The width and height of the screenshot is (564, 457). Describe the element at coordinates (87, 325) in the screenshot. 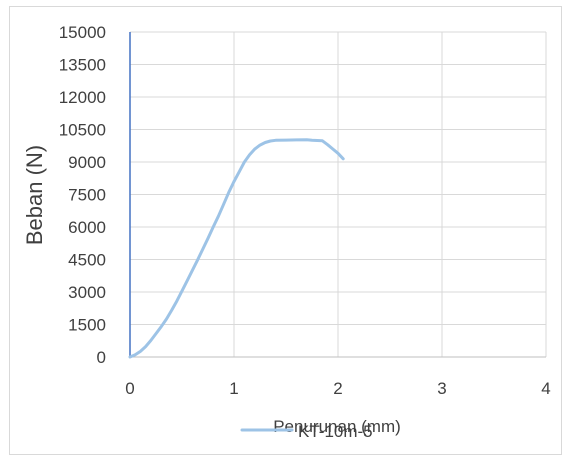

I see `y-tick-label: 1500` at that location.